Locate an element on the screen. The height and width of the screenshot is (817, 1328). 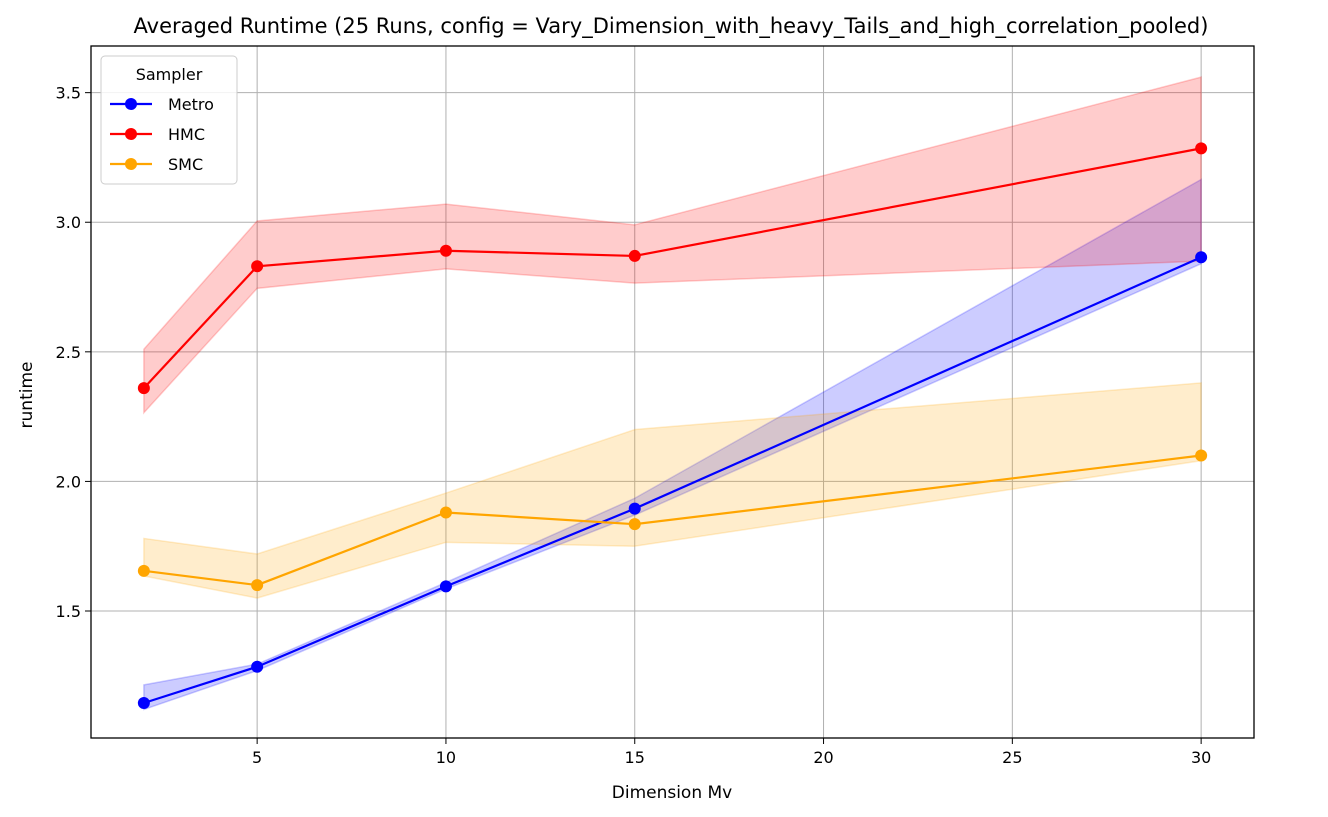
y-tick-label: 1.5 is located at coordinates (68, 611).